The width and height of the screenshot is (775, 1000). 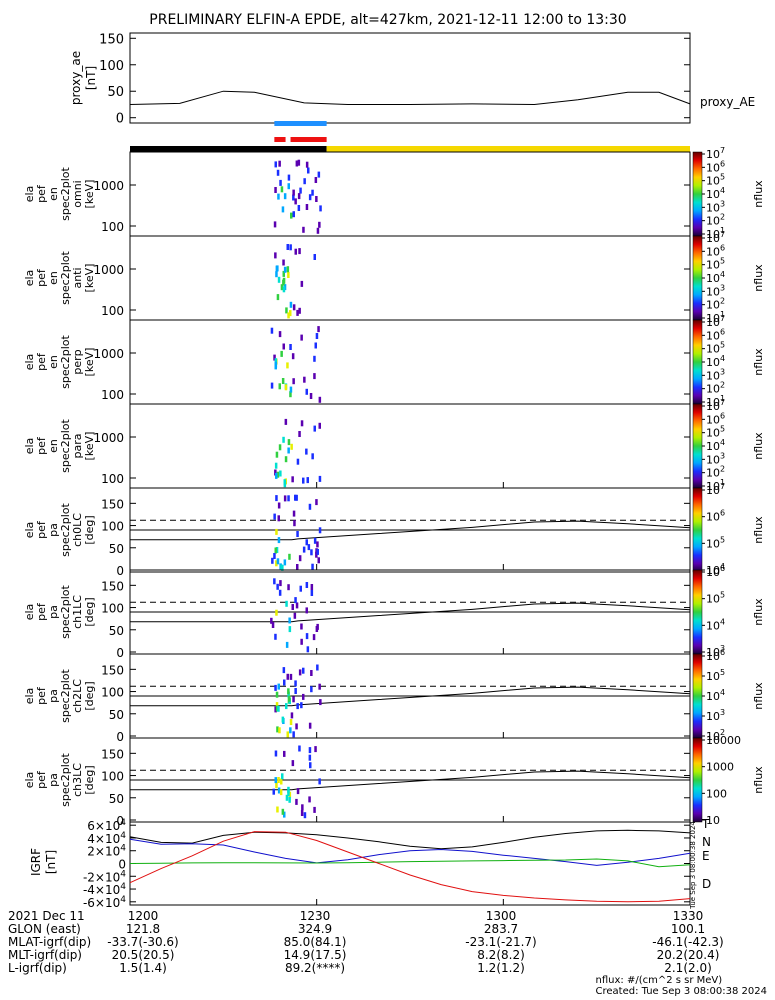 I want to click on footer-value: 2.1(2.0), so click(x=688, y=968).